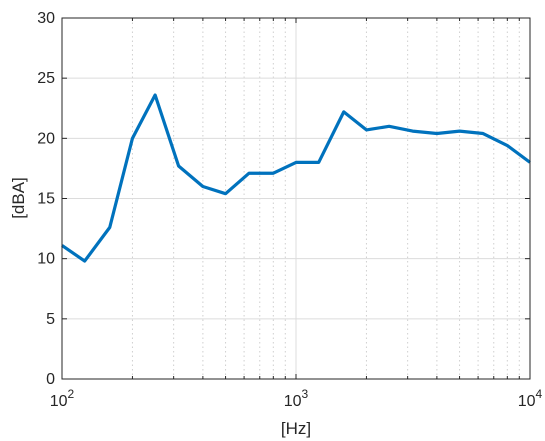 The width and height of the screenshot is (545, 441). I want to click on x-tick-label: 10³, so click(296, 398).